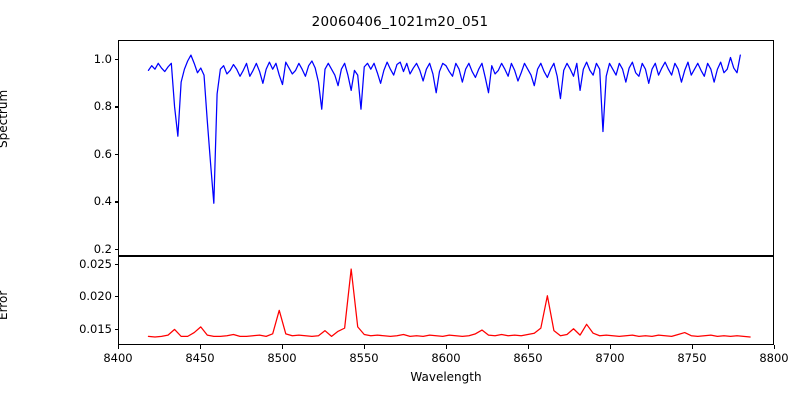 The image size is (800, 400). I want to click on y-tick-label: 0.8, so click(102, 106).